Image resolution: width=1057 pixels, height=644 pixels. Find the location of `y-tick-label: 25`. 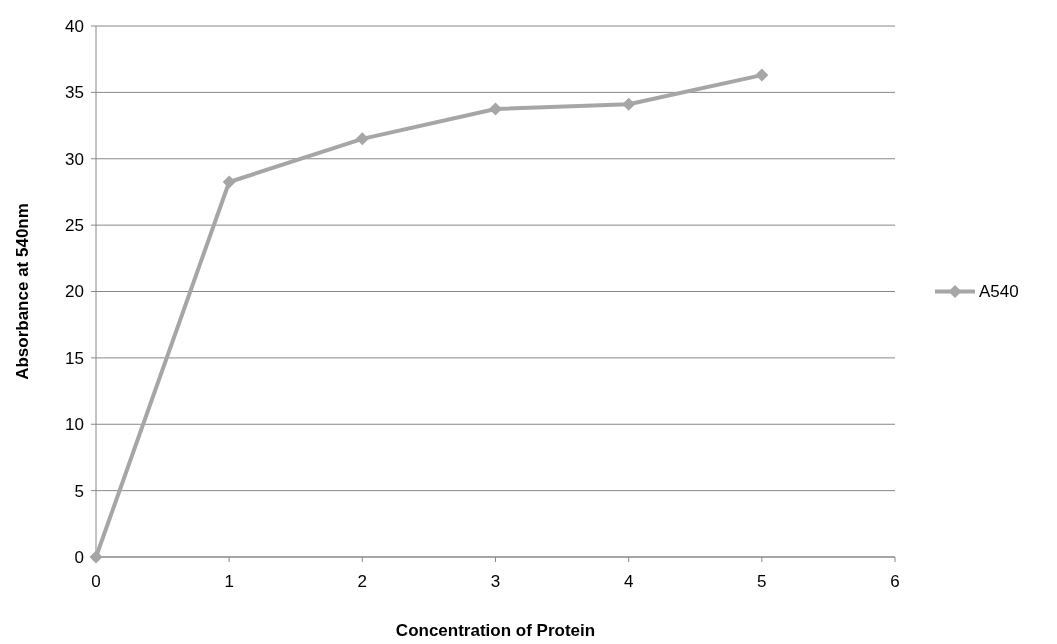

y-tick-label: 25 is located at coordinates (74, 226).